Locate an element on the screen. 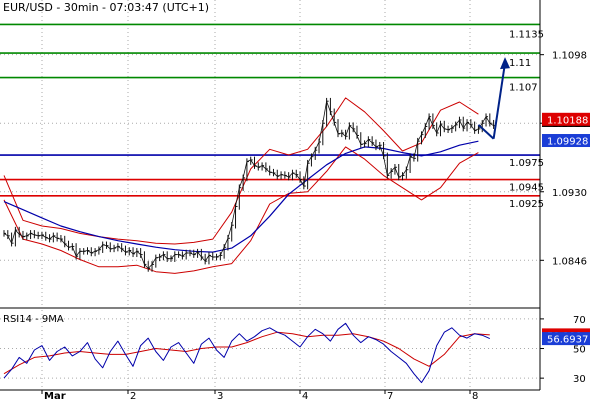 This screenshot has width=590, height=400. x-tick-label: 2 is located at coordinates (133, 395).